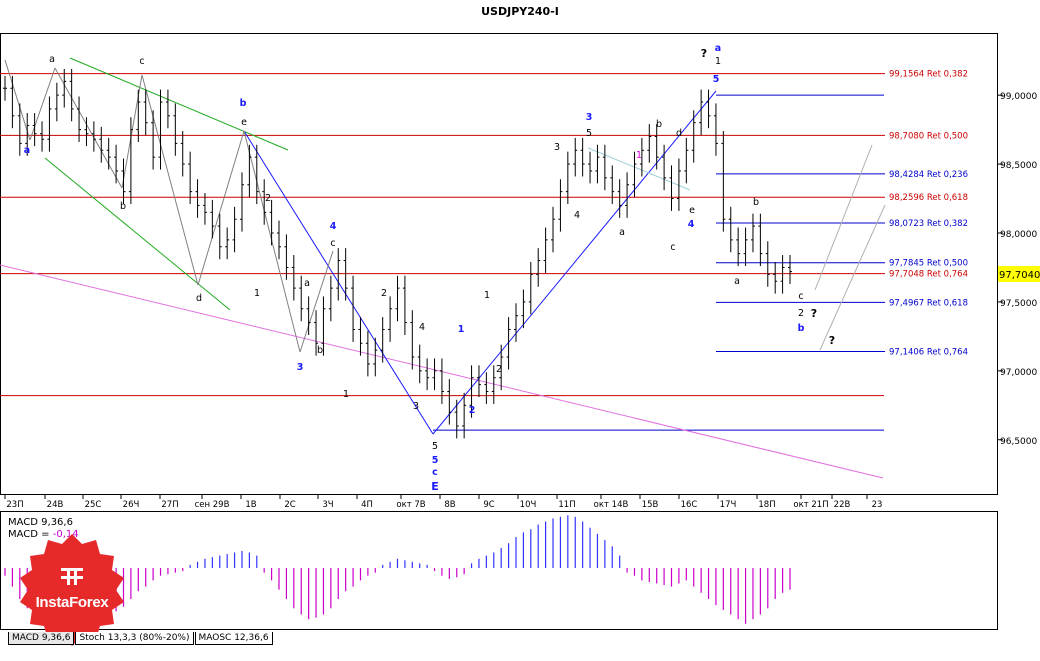  I want to click on tab-macd: MACD 9,36,6, so click(41, 638).